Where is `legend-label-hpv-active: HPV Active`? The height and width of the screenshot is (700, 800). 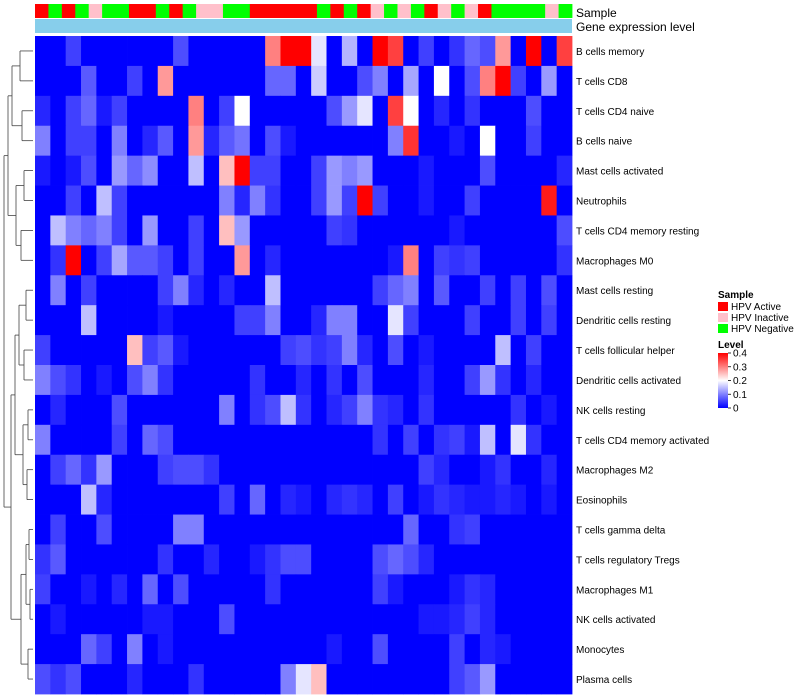
legend-label-hpv-active: HPV Active is located at coordinates (756, 307).